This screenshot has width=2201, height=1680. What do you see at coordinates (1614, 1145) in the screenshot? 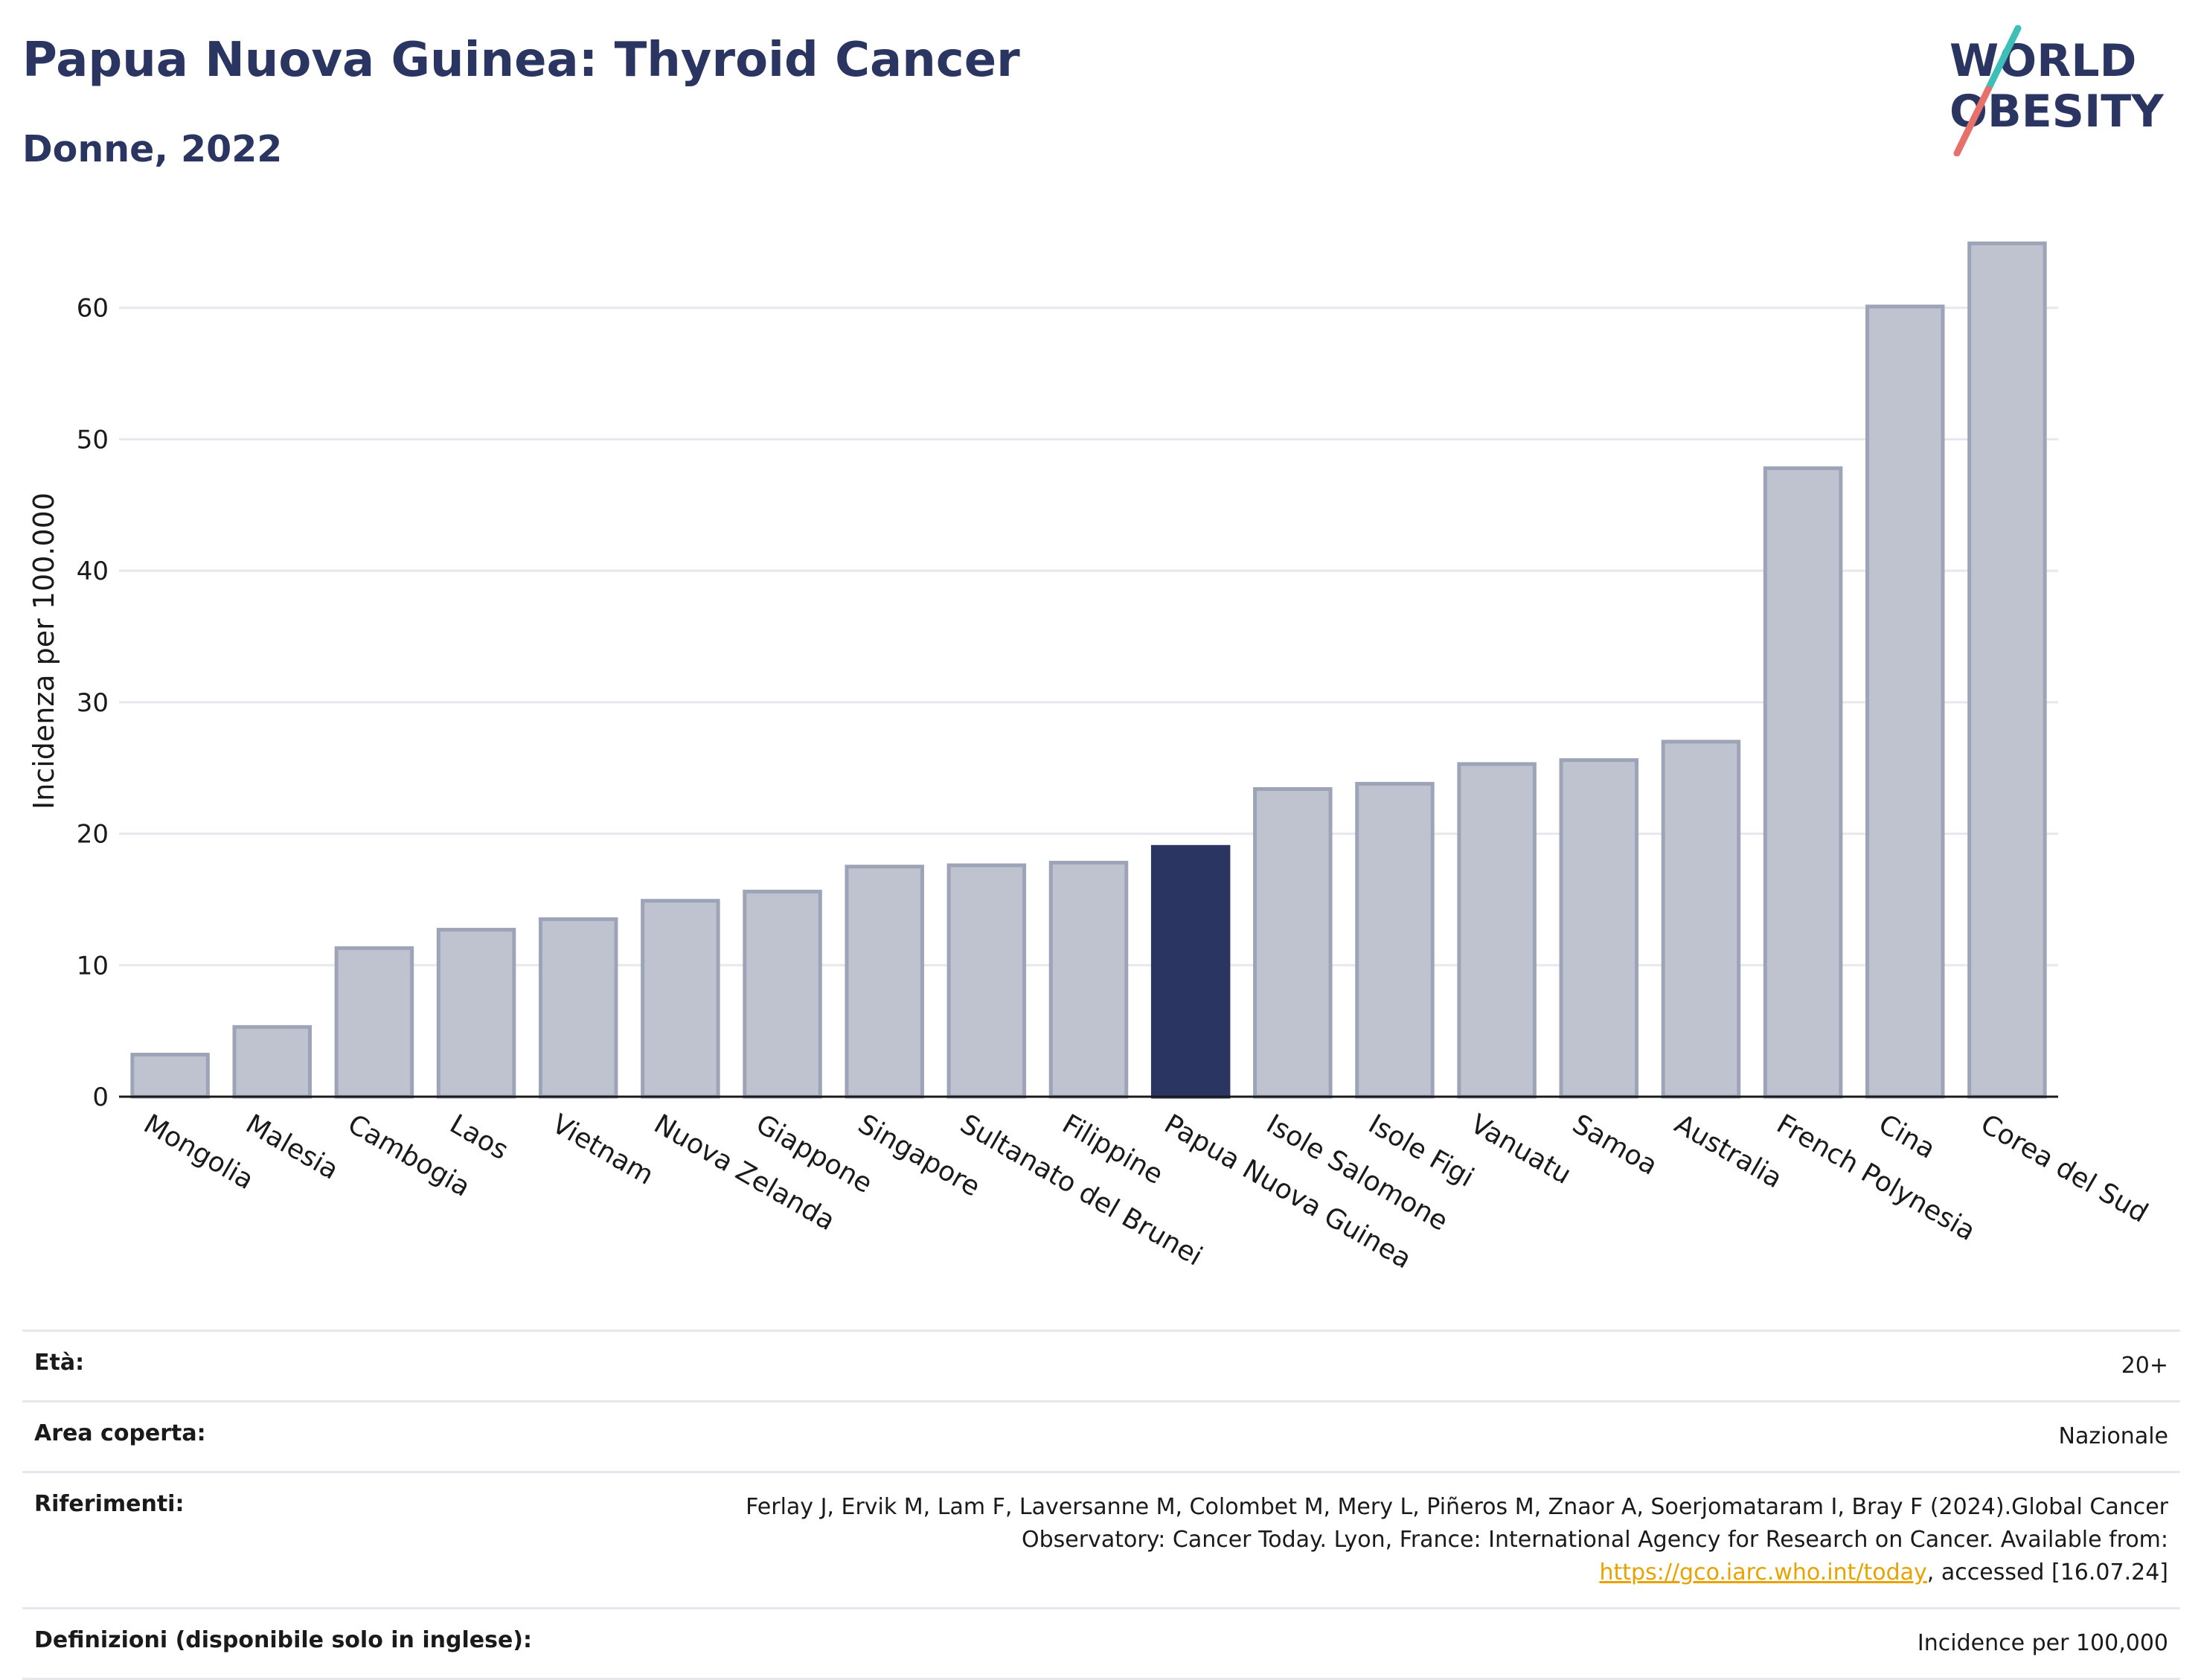
I see `x-tick-label: Samoa` at bounding box center [1614, 1145].